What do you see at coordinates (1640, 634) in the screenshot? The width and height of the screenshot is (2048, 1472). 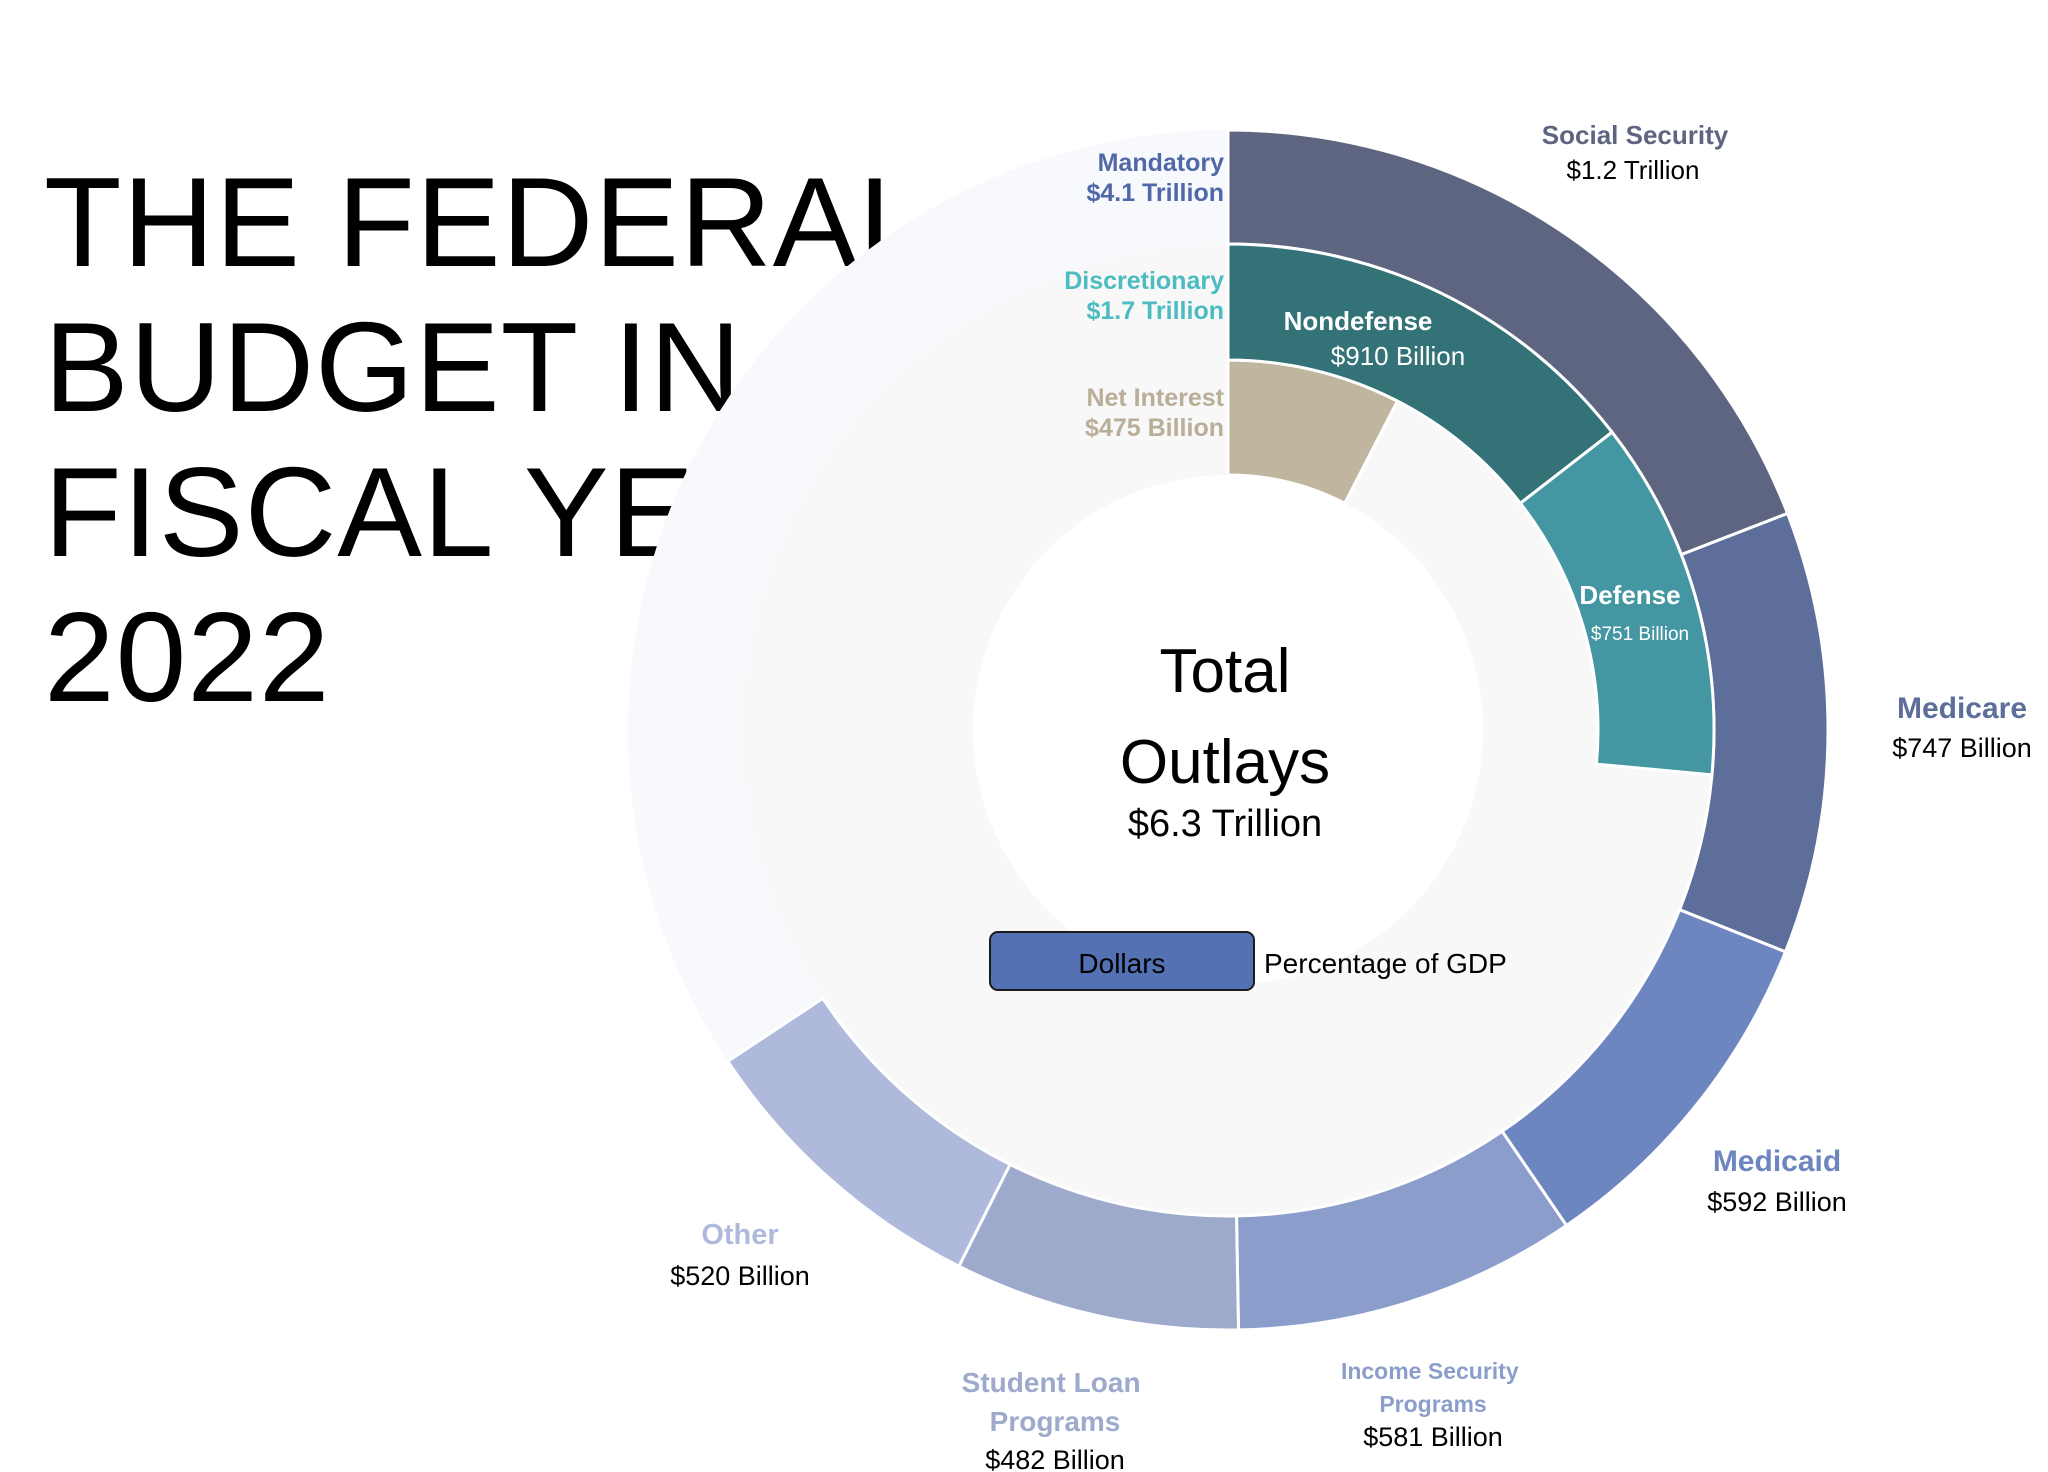 I see `defense-value: $751 Billion` at bounding box center [1640, 634].